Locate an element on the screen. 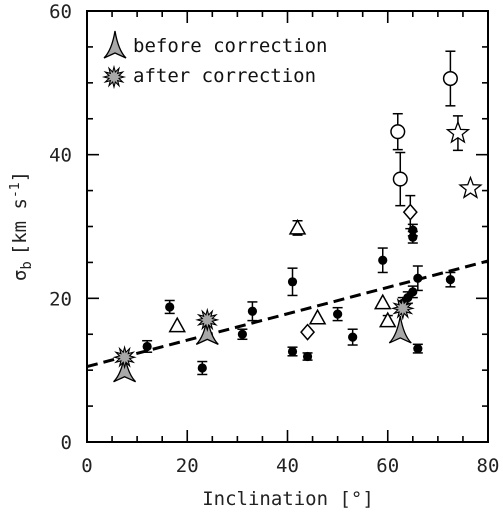 The image size is (503, 514). legend-starburst-icon is located at coordinates (114, 77).